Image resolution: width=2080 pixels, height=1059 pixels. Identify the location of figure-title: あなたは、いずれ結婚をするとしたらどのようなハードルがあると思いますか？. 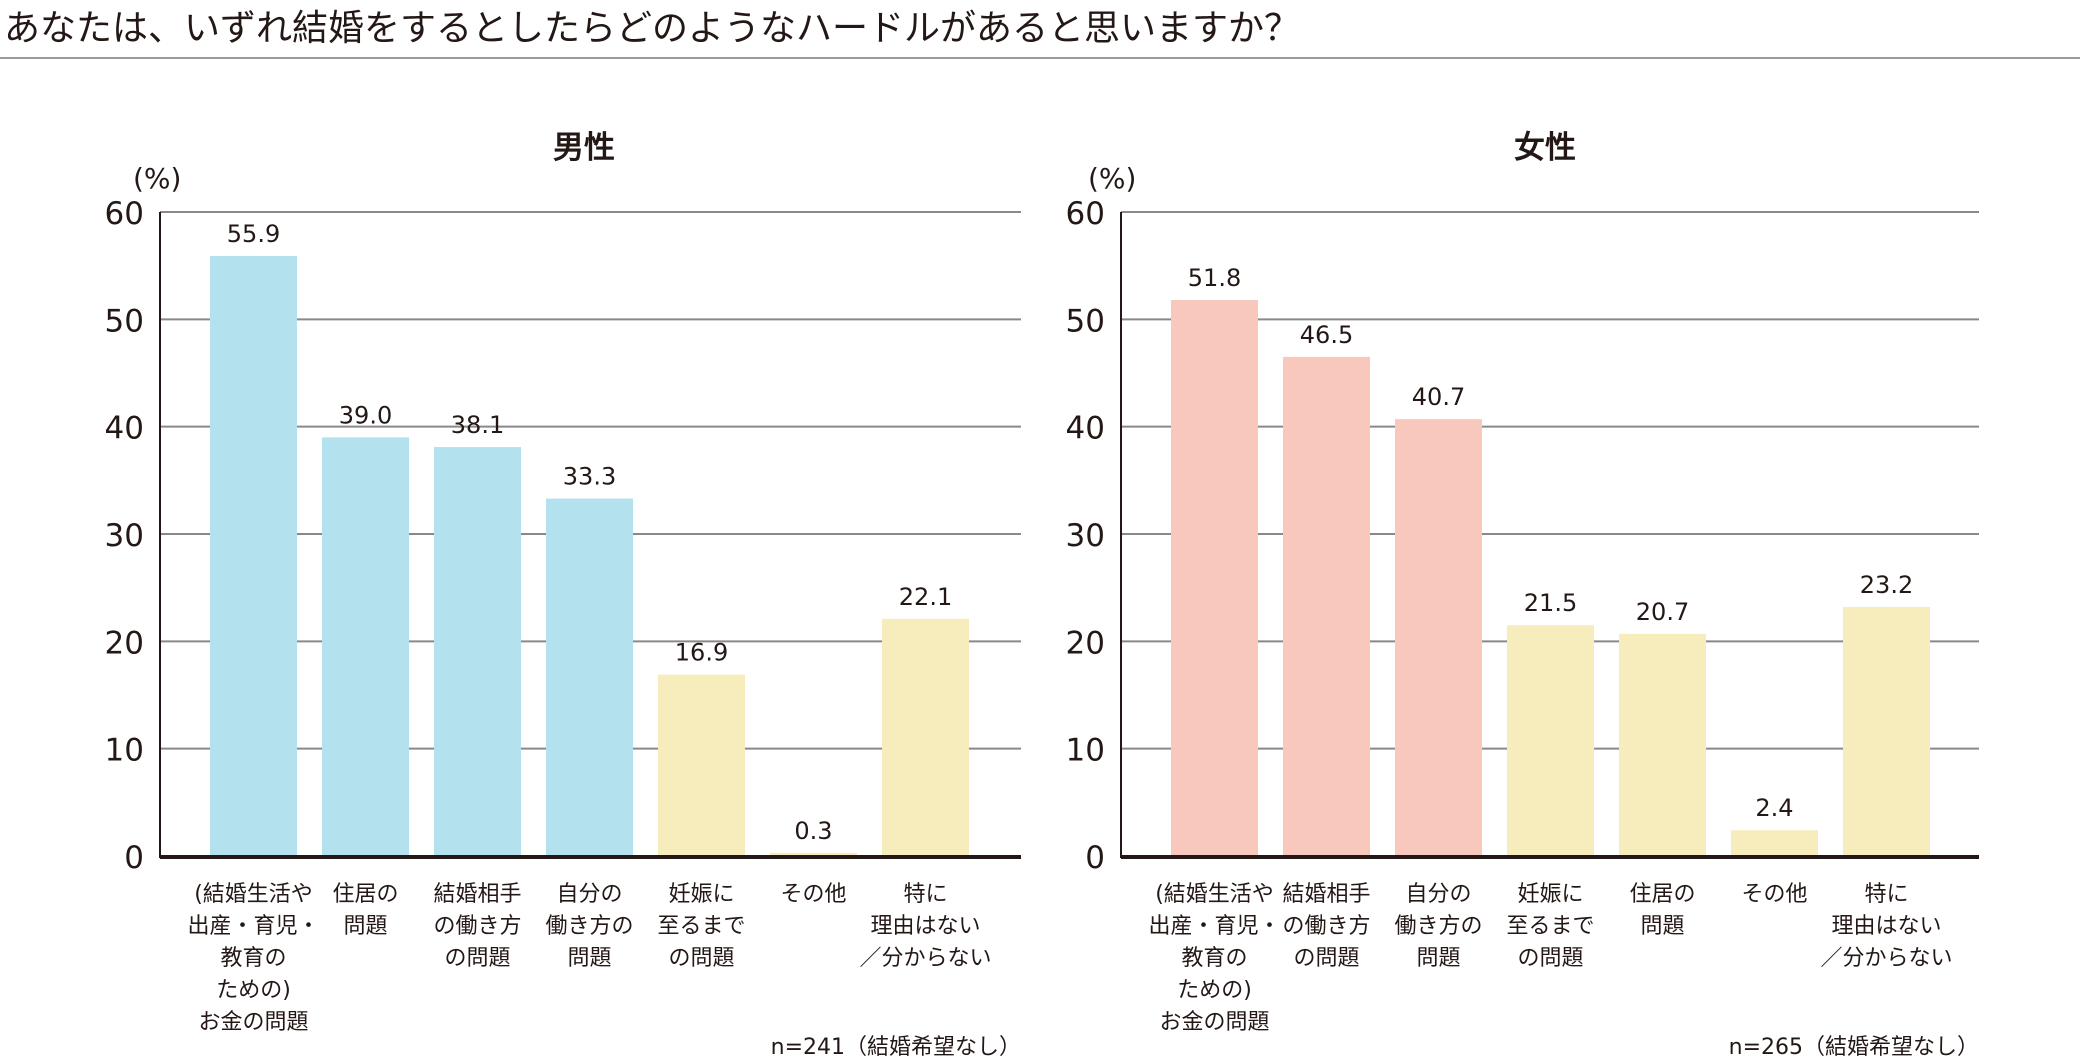
(652, 28).